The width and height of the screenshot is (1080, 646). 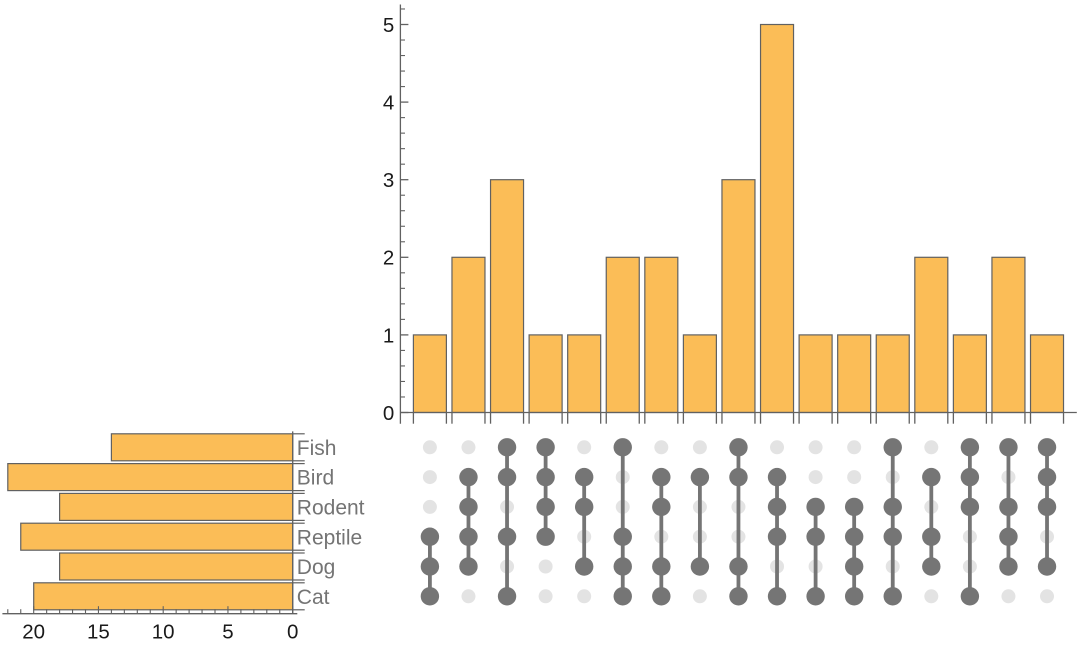 I want to click on set-size-x-tick-label: 5, so click(x=227, y=631).